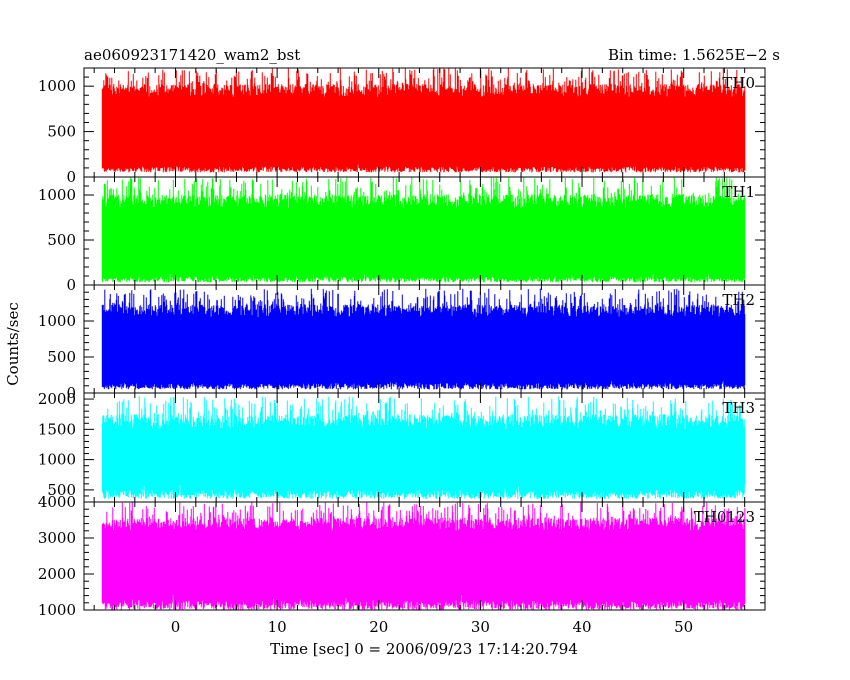 The image size is (850, 680). What do you see at coordinates (480, 627) in the screenshot?
I see `x-tick-label: 30` at bounding box center [480, 627].